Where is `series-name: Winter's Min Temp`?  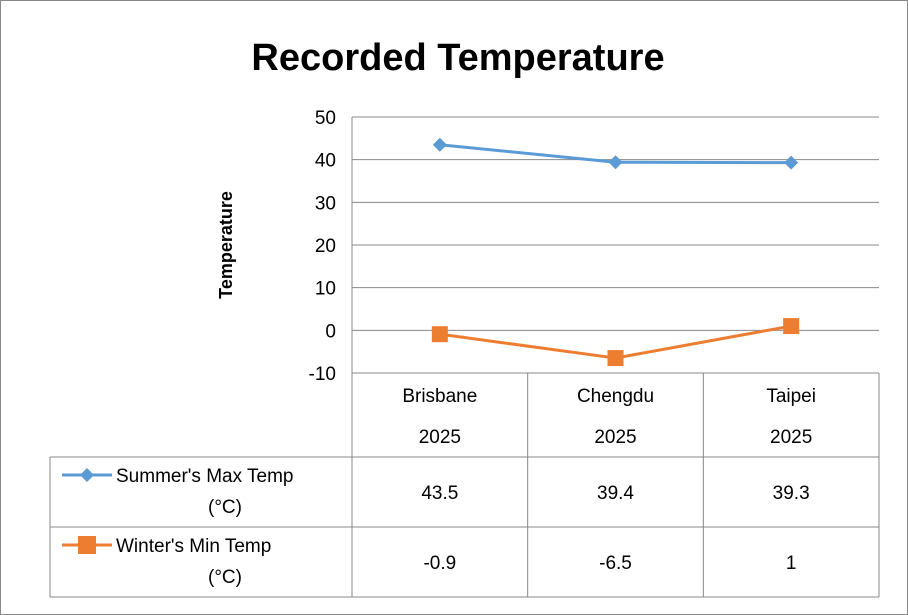
series-name: Winter's Min Temp is located at coordinates (193, 546).